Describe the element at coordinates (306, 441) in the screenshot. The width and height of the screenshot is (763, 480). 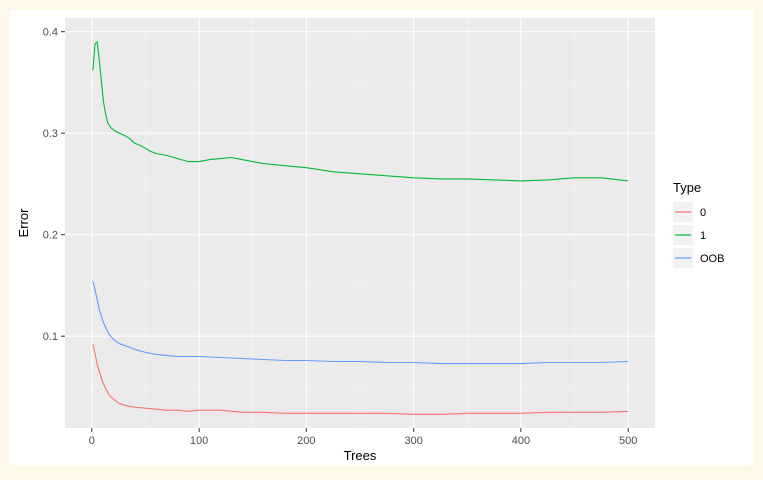
I see `x-tick-label: 200` at that location.